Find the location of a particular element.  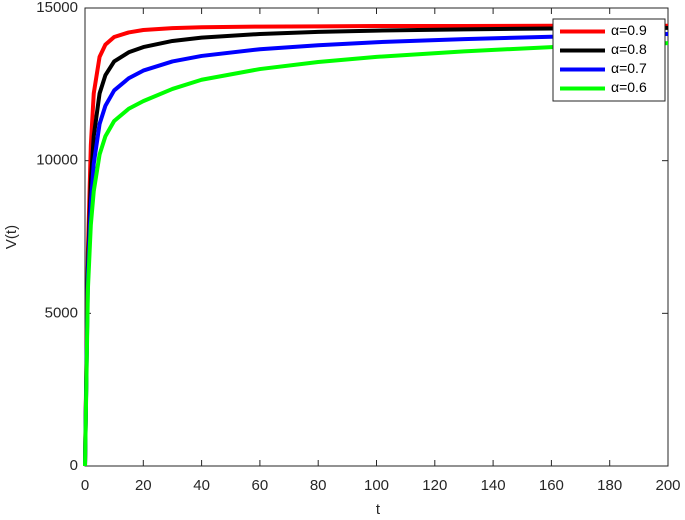

x-tick-label: 20 is located at coordinates (143, 485).